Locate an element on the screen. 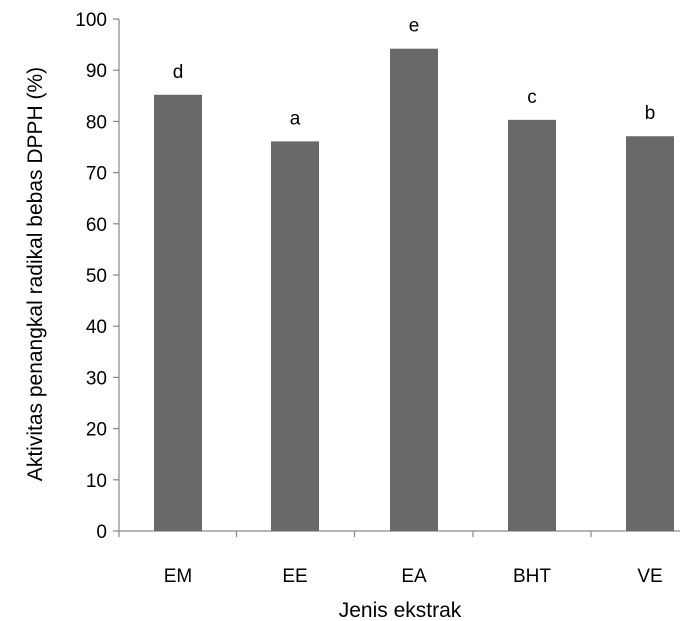 The width and height of the screenshot is (680, 621). x-tick-label: EA is located at coordinates (414, 576).